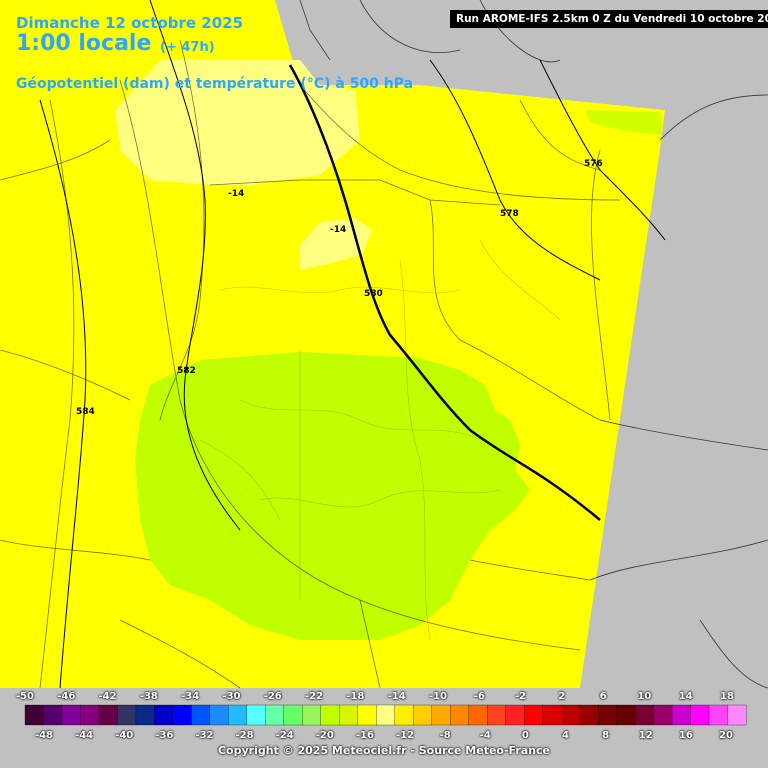  What do you see at coordinates (485, 735) in the screenshot?
I see `legend-label-bottom: -4` at bounding box center [485, 735].